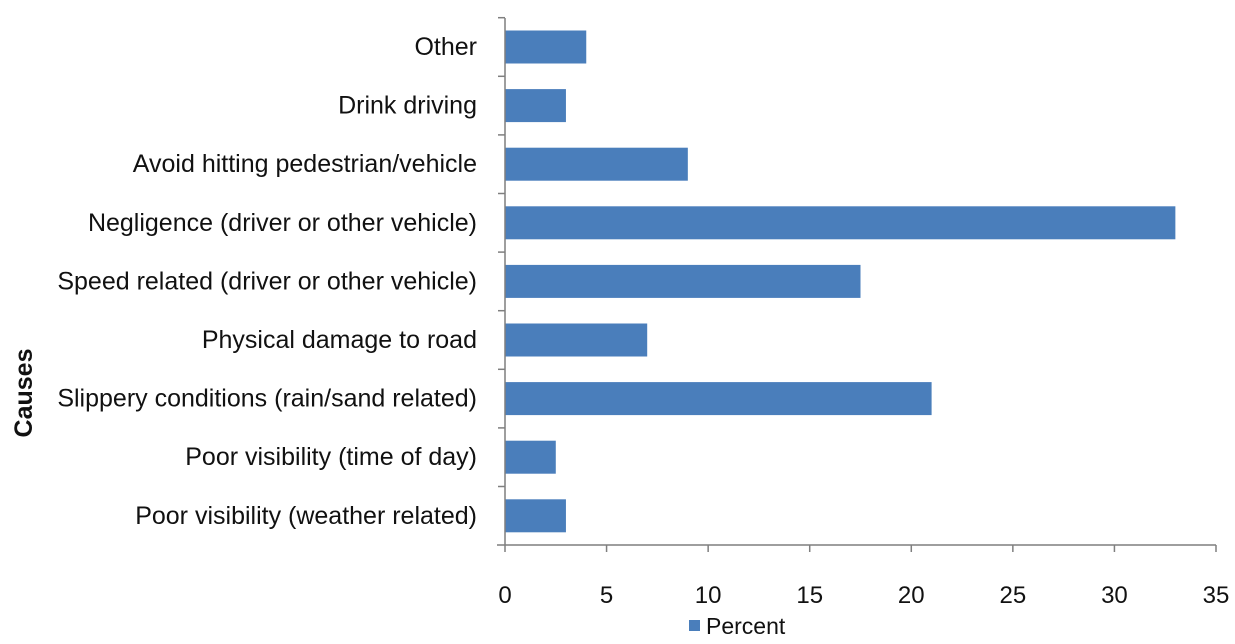  What do you see at coordinates (535, 516) in the screenshot?
I see `bar-poor-visibility-weather-related` at bounding box center [535, 516].